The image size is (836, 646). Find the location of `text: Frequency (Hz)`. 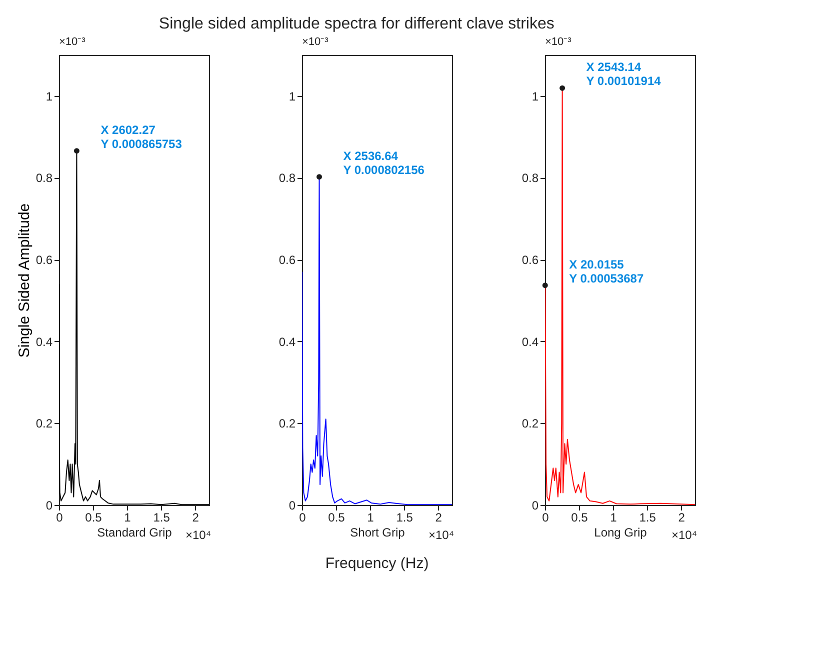

text: Frequency (Hz) is located at coordinates (377, 563).